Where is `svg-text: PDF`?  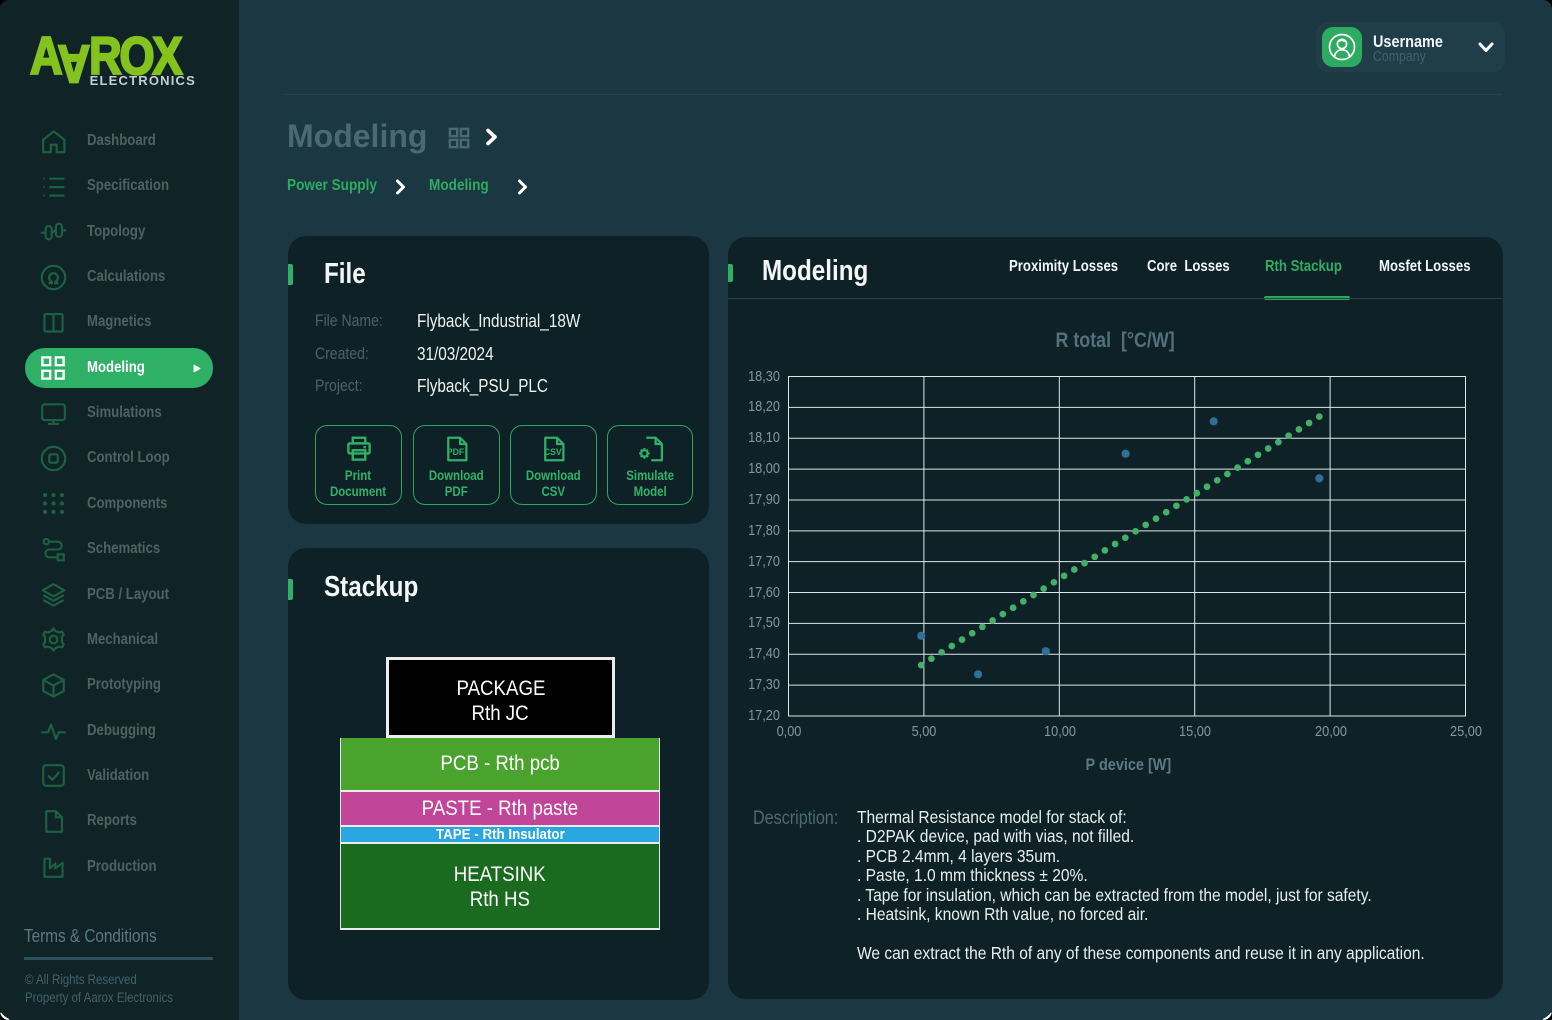 svg-text: PDF is located at coordinates (455, 452).